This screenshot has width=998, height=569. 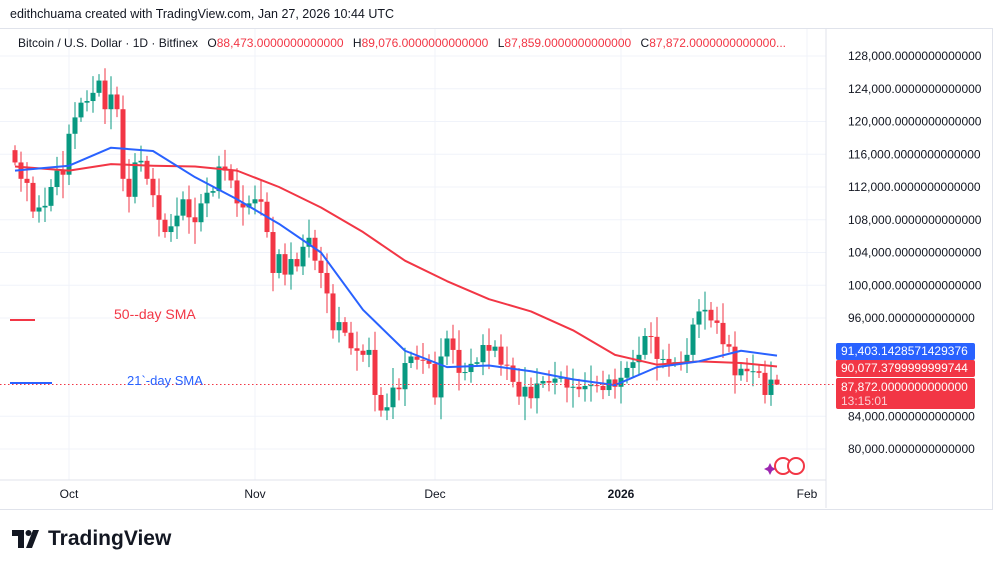 What do you see at coordinates (25, 539) in the screenshot?
I see `tradingview-logo-icon` at bounding box center [25, 539].